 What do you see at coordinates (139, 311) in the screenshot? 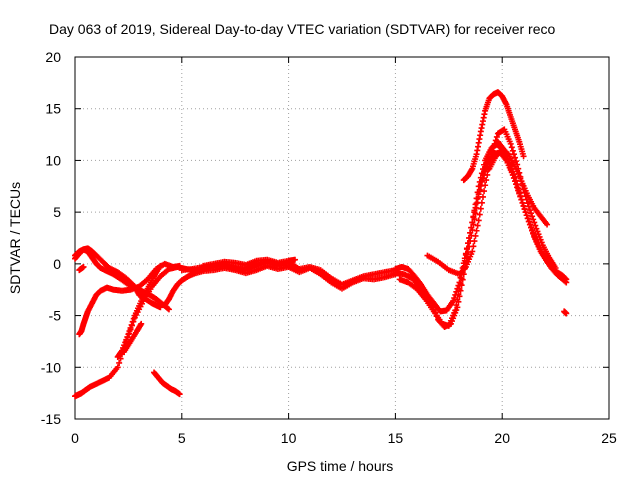
I see `series-track-f` at bounding box center [139, 311].